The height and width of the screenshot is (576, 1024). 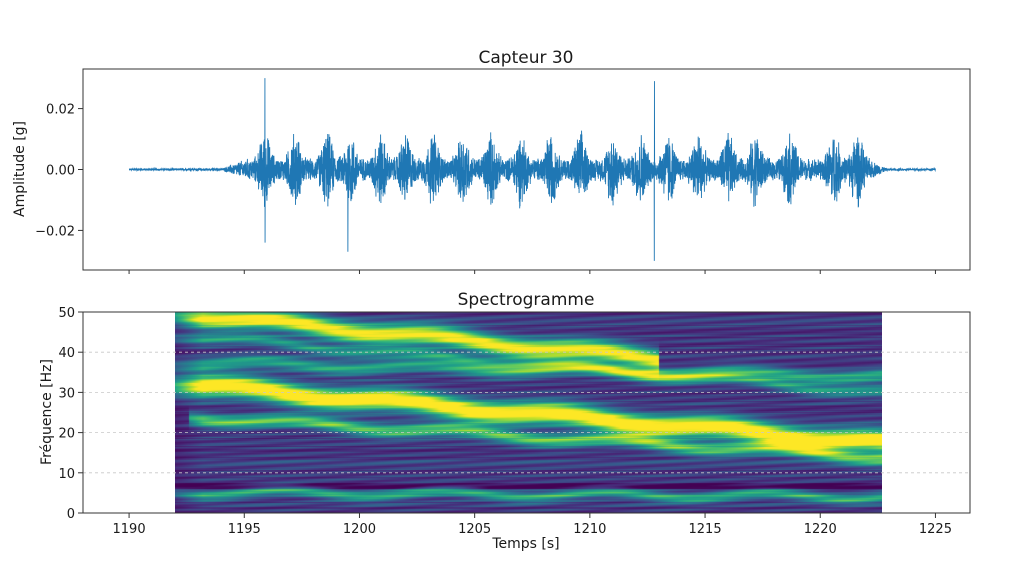 What do you see at coordinates (705, 529) in the screenshot?
I see `spectrogram-x-tick-label: 1215` at bounding box center [705, 529].